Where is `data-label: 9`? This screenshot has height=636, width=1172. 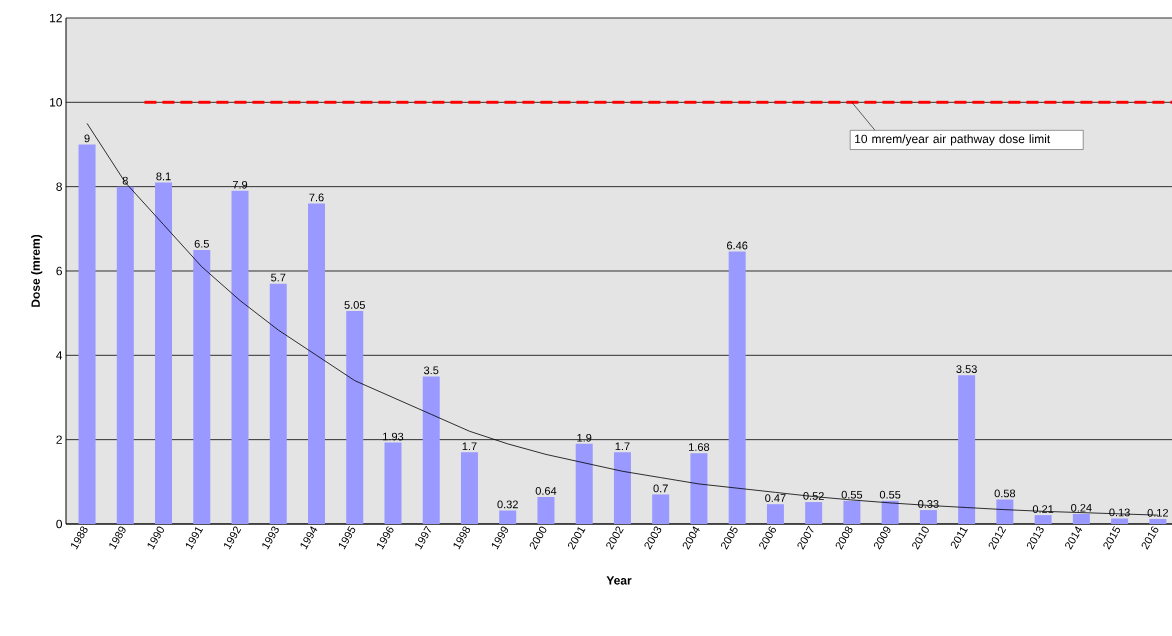
data-label: 9 is located at coordinates (87, 138).